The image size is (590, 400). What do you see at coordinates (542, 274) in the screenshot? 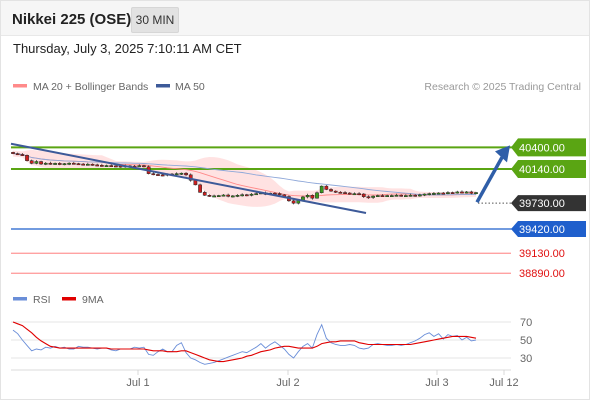
I see `support-level-value: 38890.00` at bounding box center [542, 274].